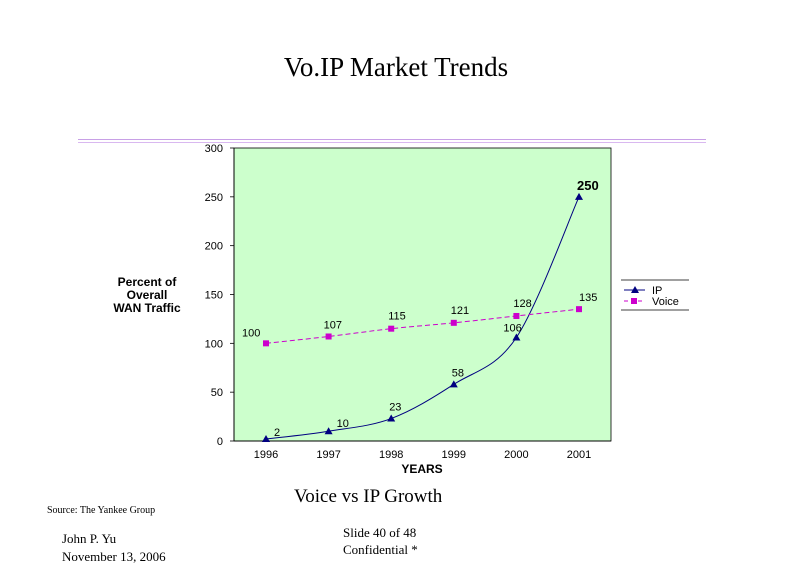 The width and height of the screenshot is (792, 576). Describe the element at coordinates (333, 325) in the screenshot. I see `voice-data-label: 107` at that location.